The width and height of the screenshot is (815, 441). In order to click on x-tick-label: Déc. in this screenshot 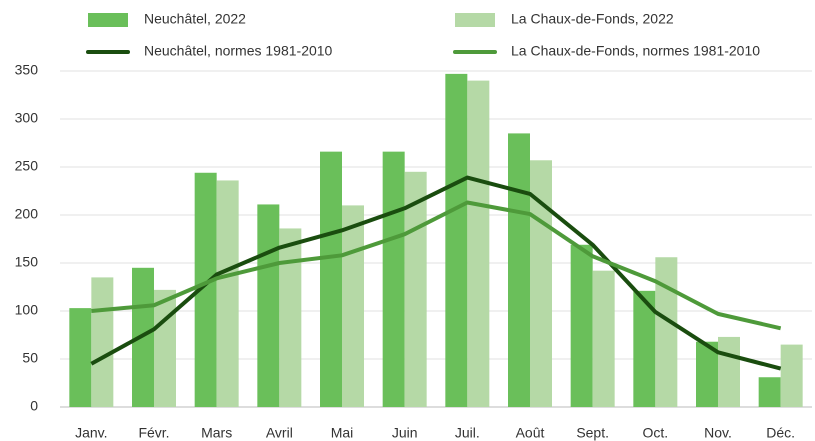, I will do `click(780, 433)`.